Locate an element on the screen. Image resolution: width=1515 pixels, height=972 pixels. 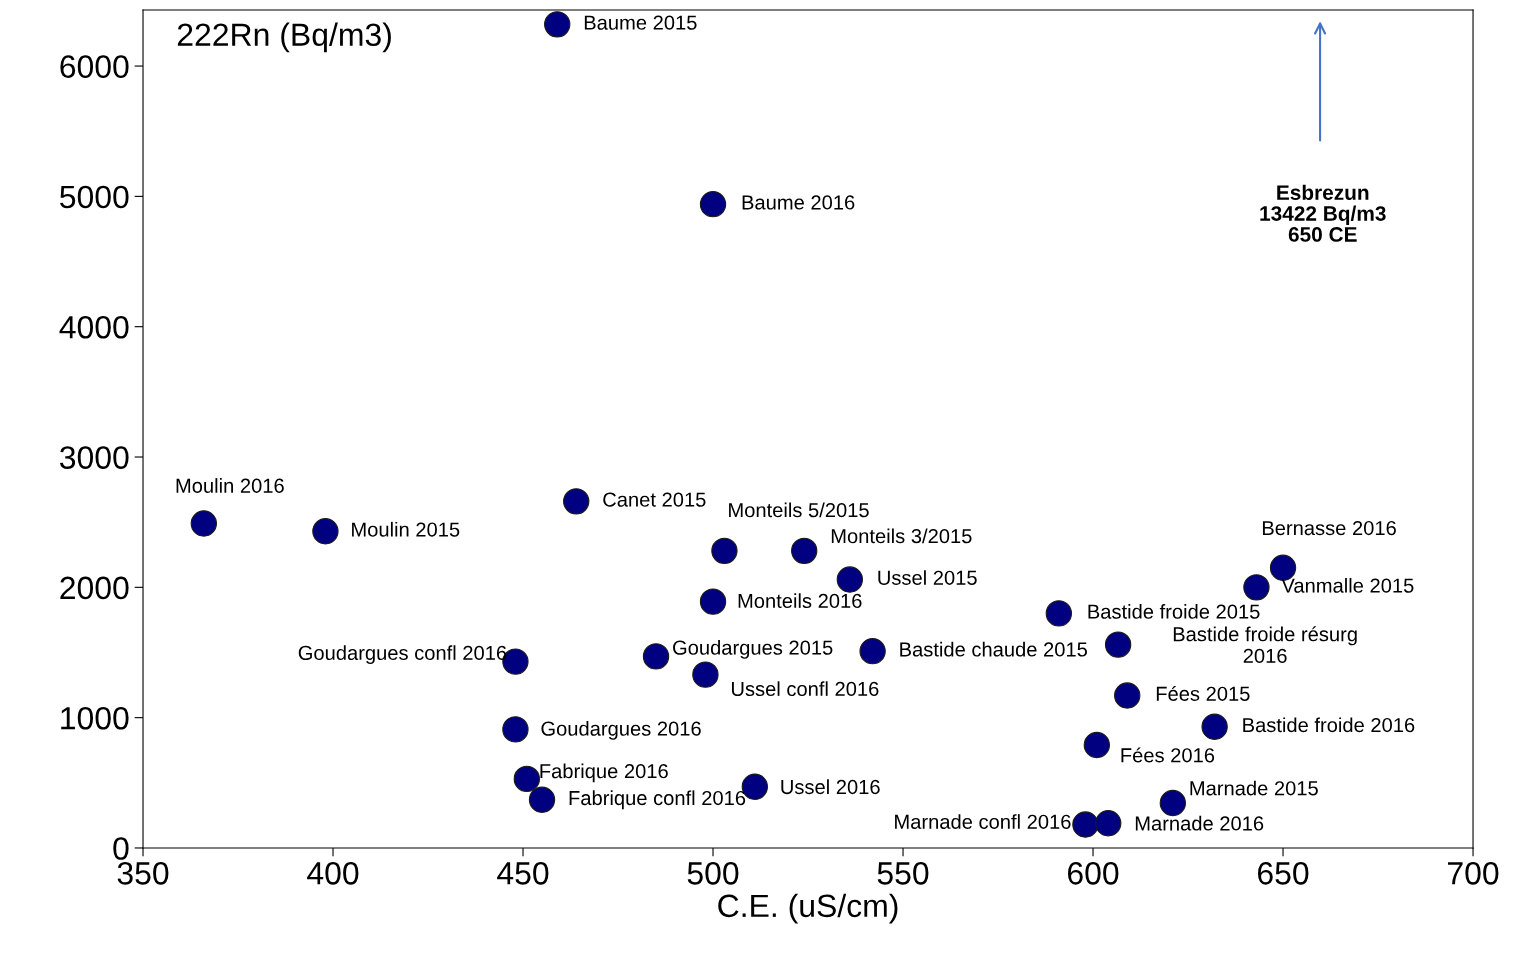
annotation: Bastide froide 2016 is located at coordinates (1329, 725).